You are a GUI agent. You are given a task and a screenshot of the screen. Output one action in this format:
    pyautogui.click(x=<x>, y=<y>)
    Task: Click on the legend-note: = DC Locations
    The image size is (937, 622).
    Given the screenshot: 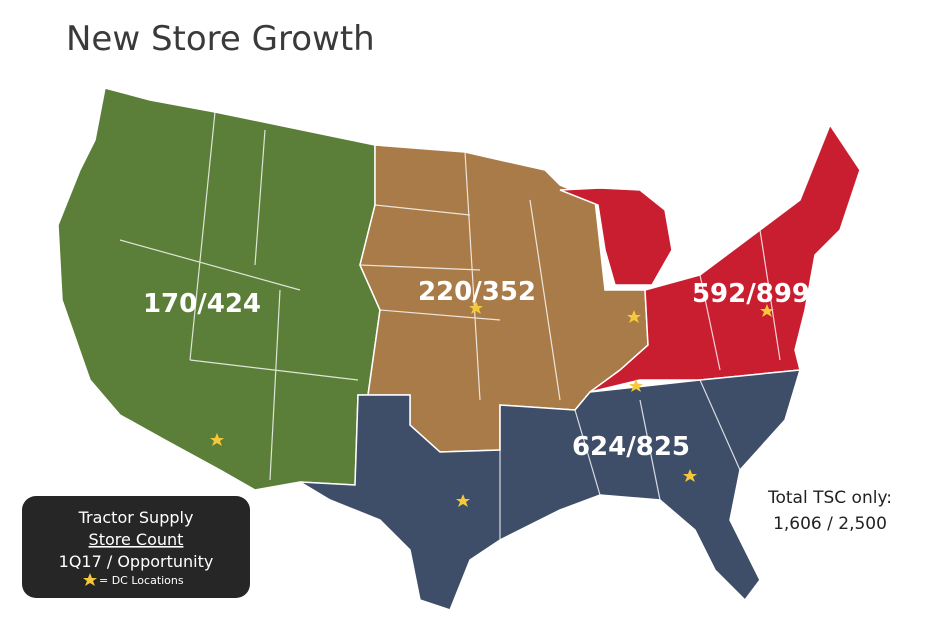 What is the action you would take?
    pyautogui.click(x=141, y=580)
    